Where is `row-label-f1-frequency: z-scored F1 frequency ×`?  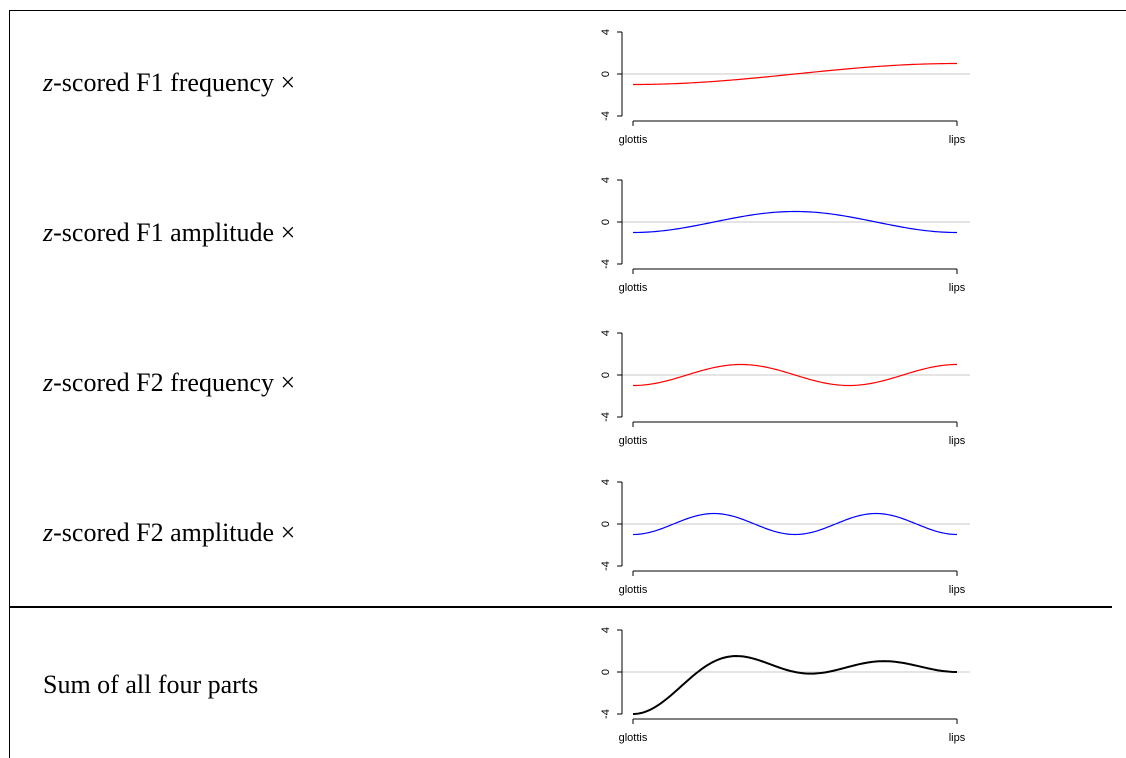
row-label-f1-frequency: z-scored F1 frequency × is located at coordinates (169, 83).